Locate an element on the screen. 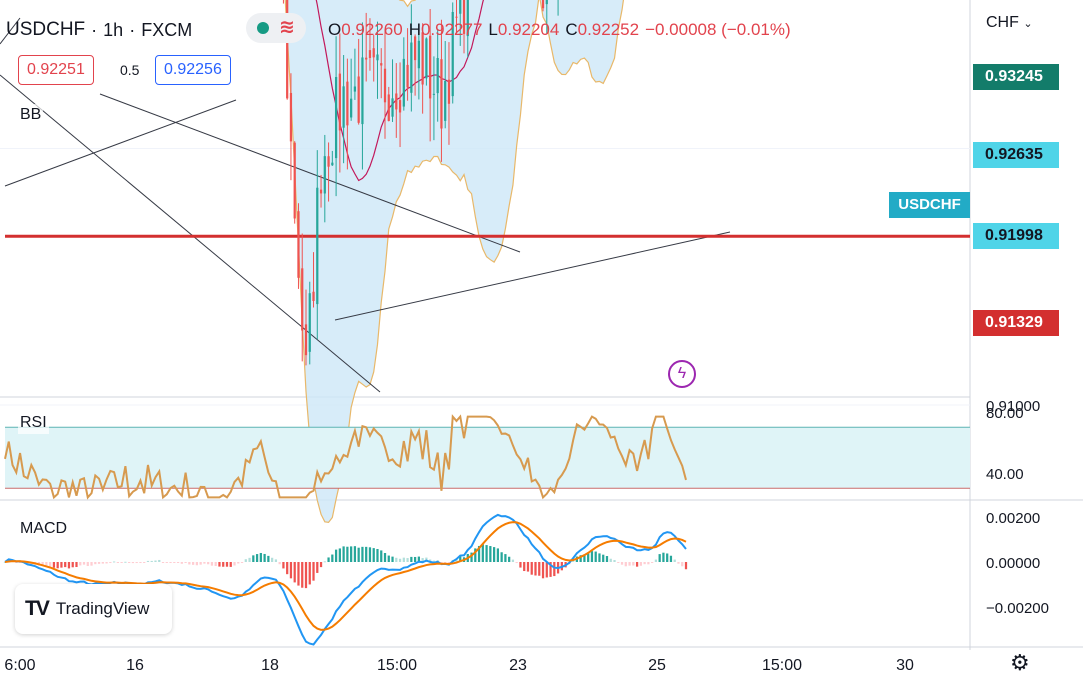 The width and height of the screenshot is (1083, 689). settings-gear-icon: ⚙ is located at coordinates (1020, 662).